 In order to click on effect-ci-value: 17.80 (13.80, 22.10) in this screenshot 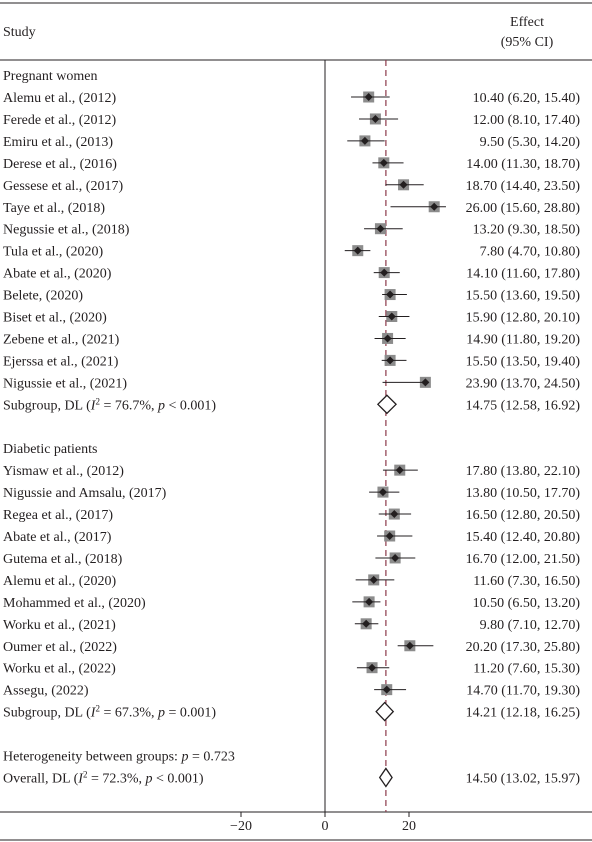, I will do `click(523, 471)`.